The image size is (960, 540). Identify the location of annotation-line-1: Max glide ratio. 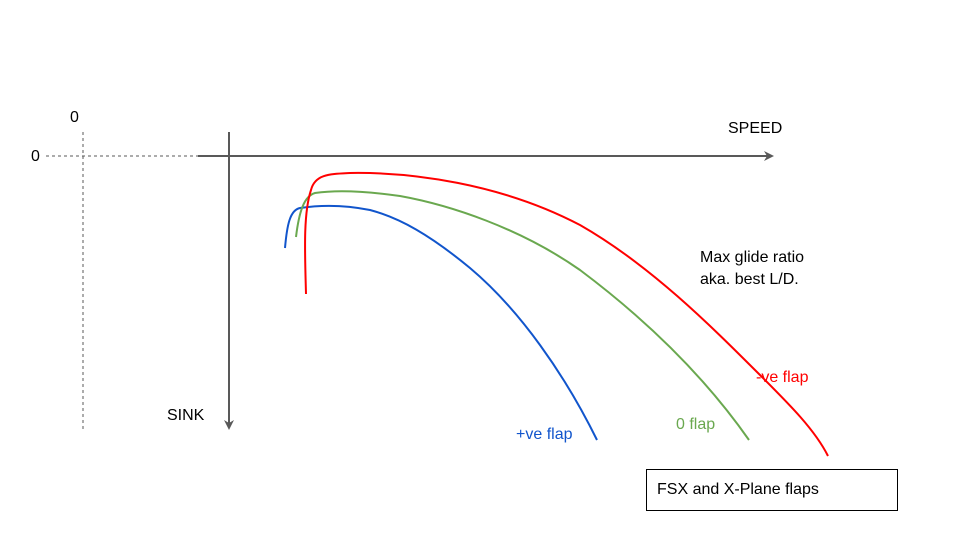
(752, 257).